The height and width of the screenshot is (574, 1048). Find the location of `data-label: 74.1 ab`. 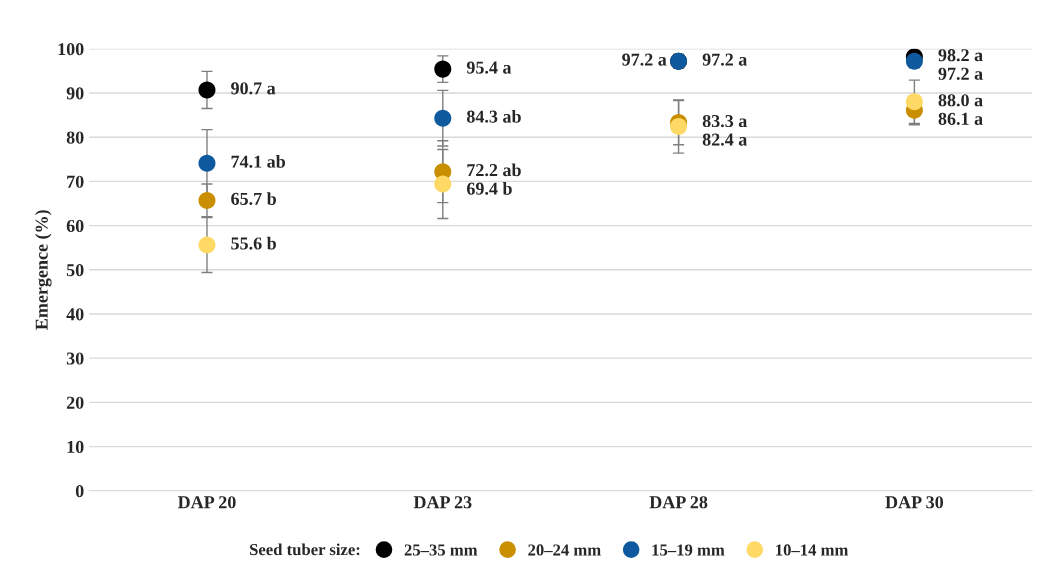

data-label: 74.1 ab is located at coordinates (258, 161).